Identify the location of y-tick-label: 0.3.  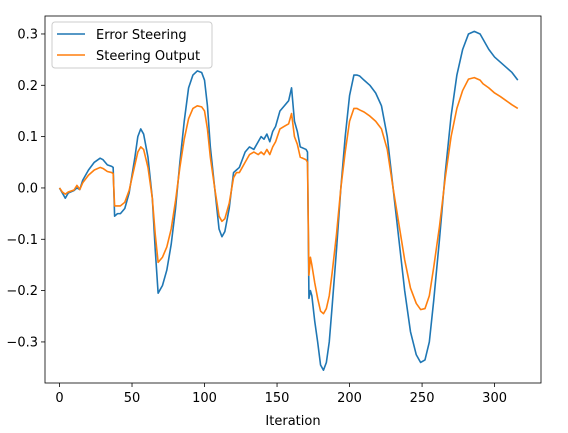
(27, 34).